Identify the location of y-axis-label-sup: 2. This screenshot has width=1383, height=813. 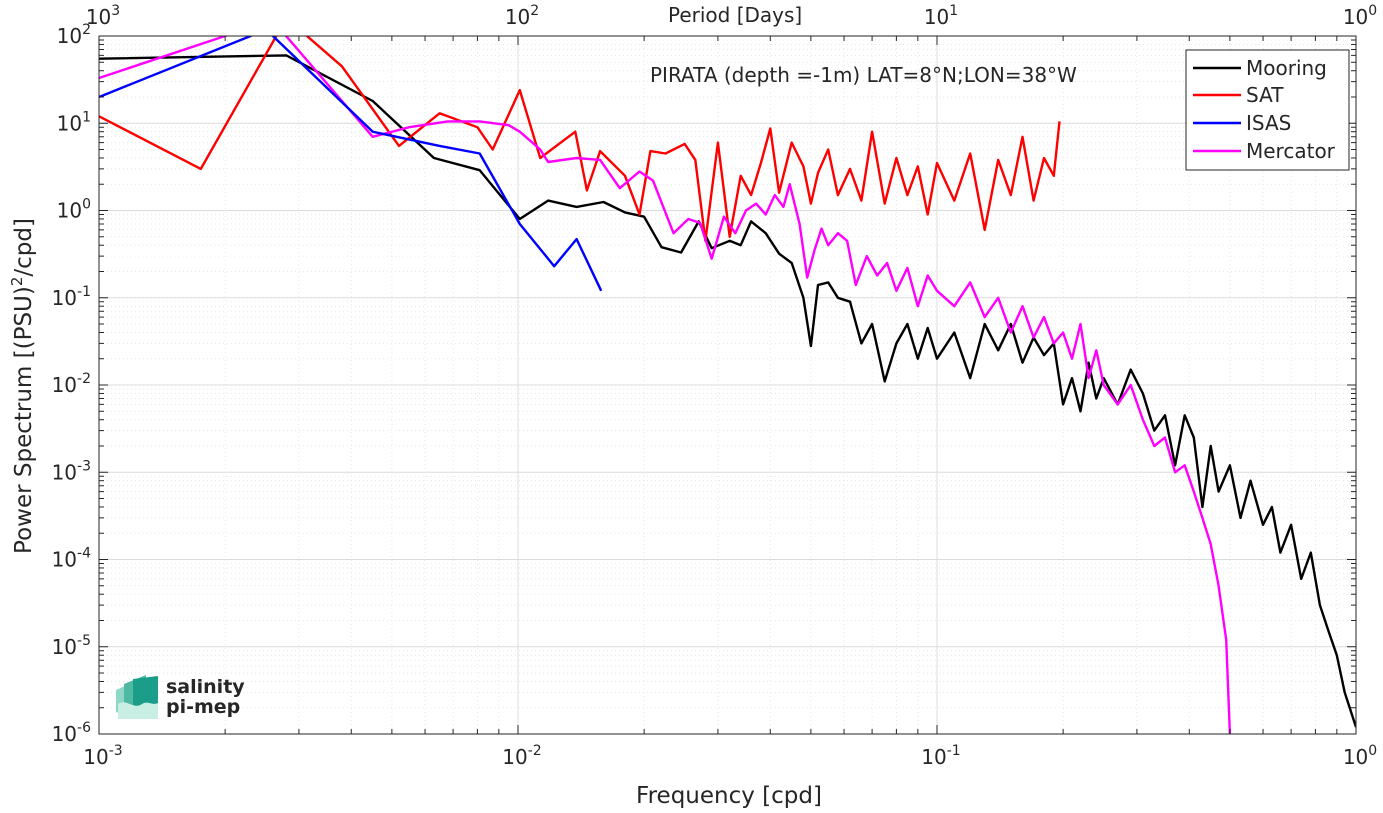
(17, 282).